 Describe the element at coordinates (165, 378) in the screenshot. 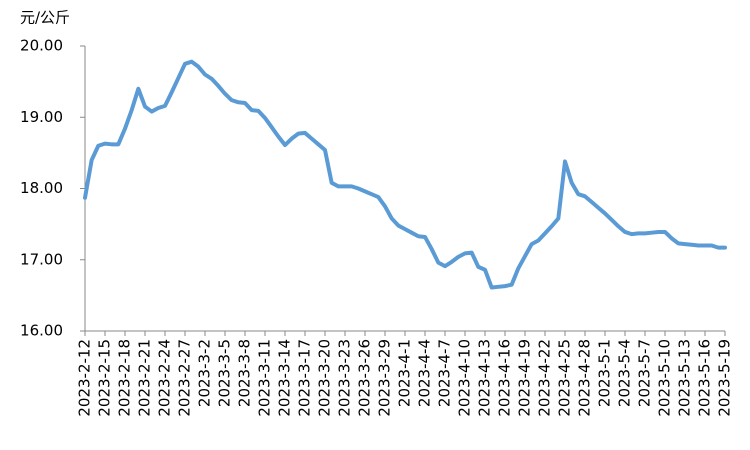

I see `x-tick-label: 2023-2-24` at that location.